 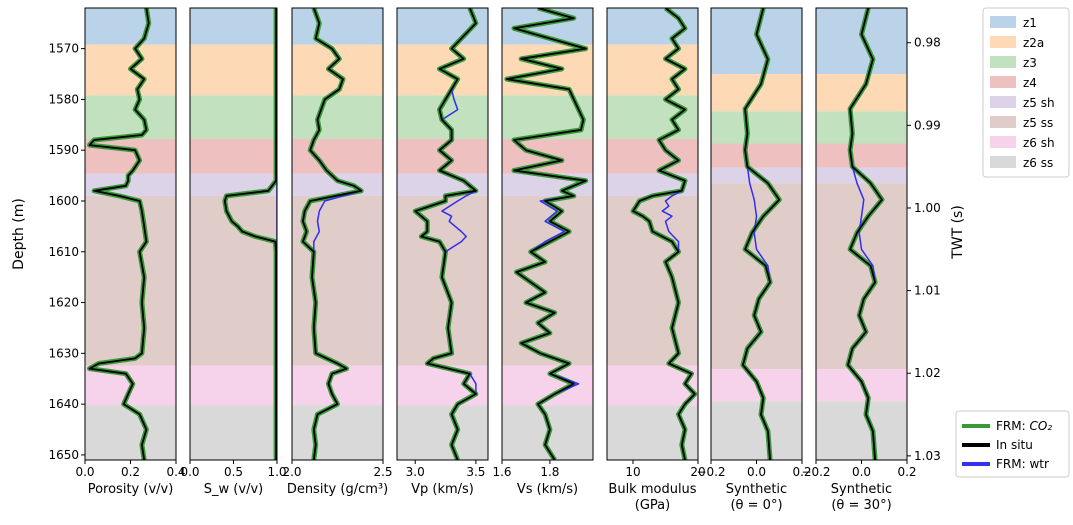 What do you see at coordinates (1024, 426) in the screenshot?
I see `line-legend-label: FRM: CO₂` at bounding box center [1024, 426].